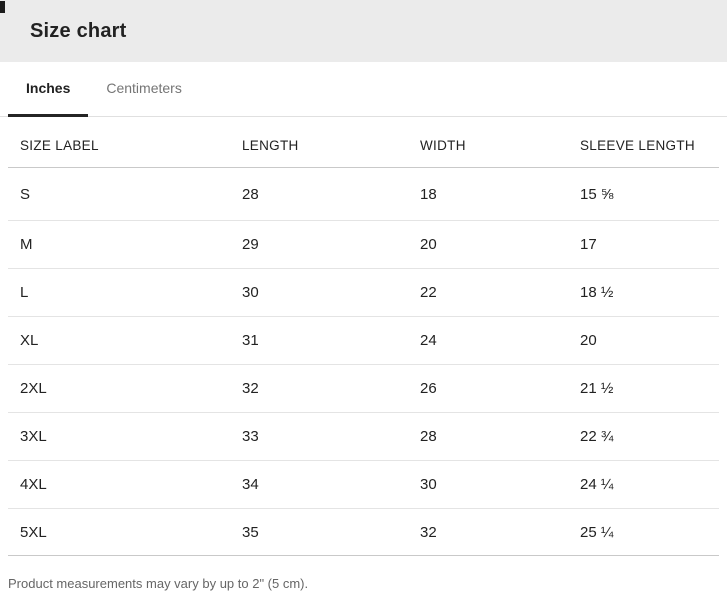 The image size is (727, 602). Describe the element at coordinates (33, 532) in the screenshot. I see `size-label-cell: 5XL` at that location.